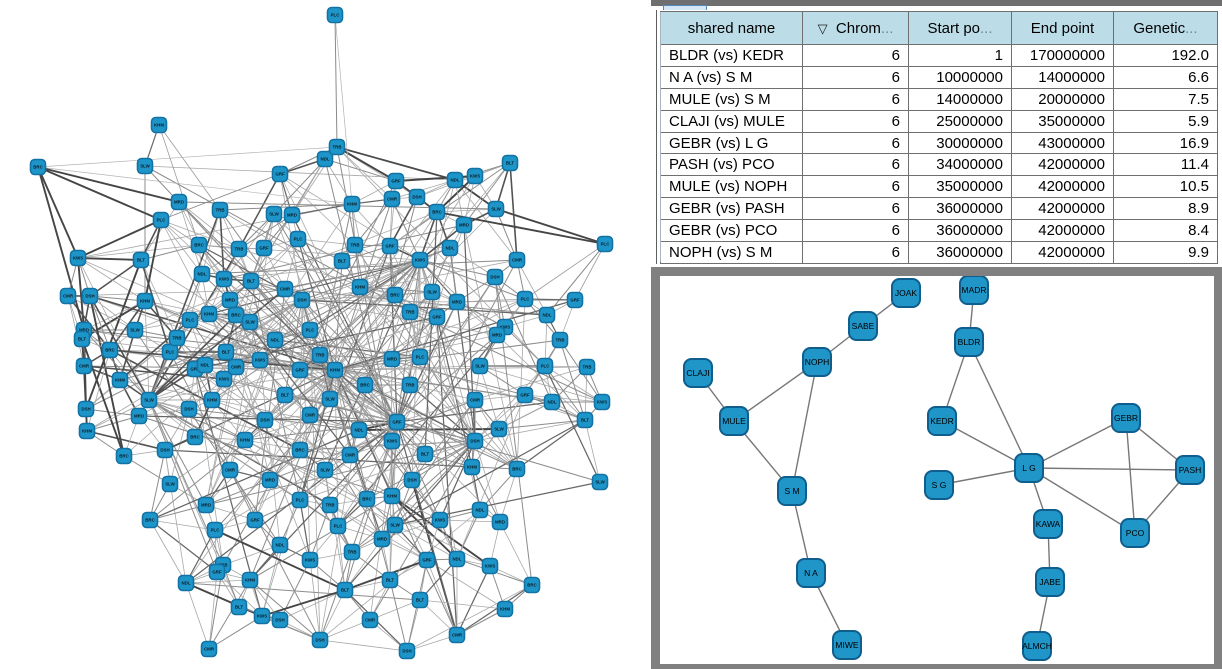 The width and height of the screenshot is (1222, 669). I want to click on svg-text: GEBR, so click(1126, 418).